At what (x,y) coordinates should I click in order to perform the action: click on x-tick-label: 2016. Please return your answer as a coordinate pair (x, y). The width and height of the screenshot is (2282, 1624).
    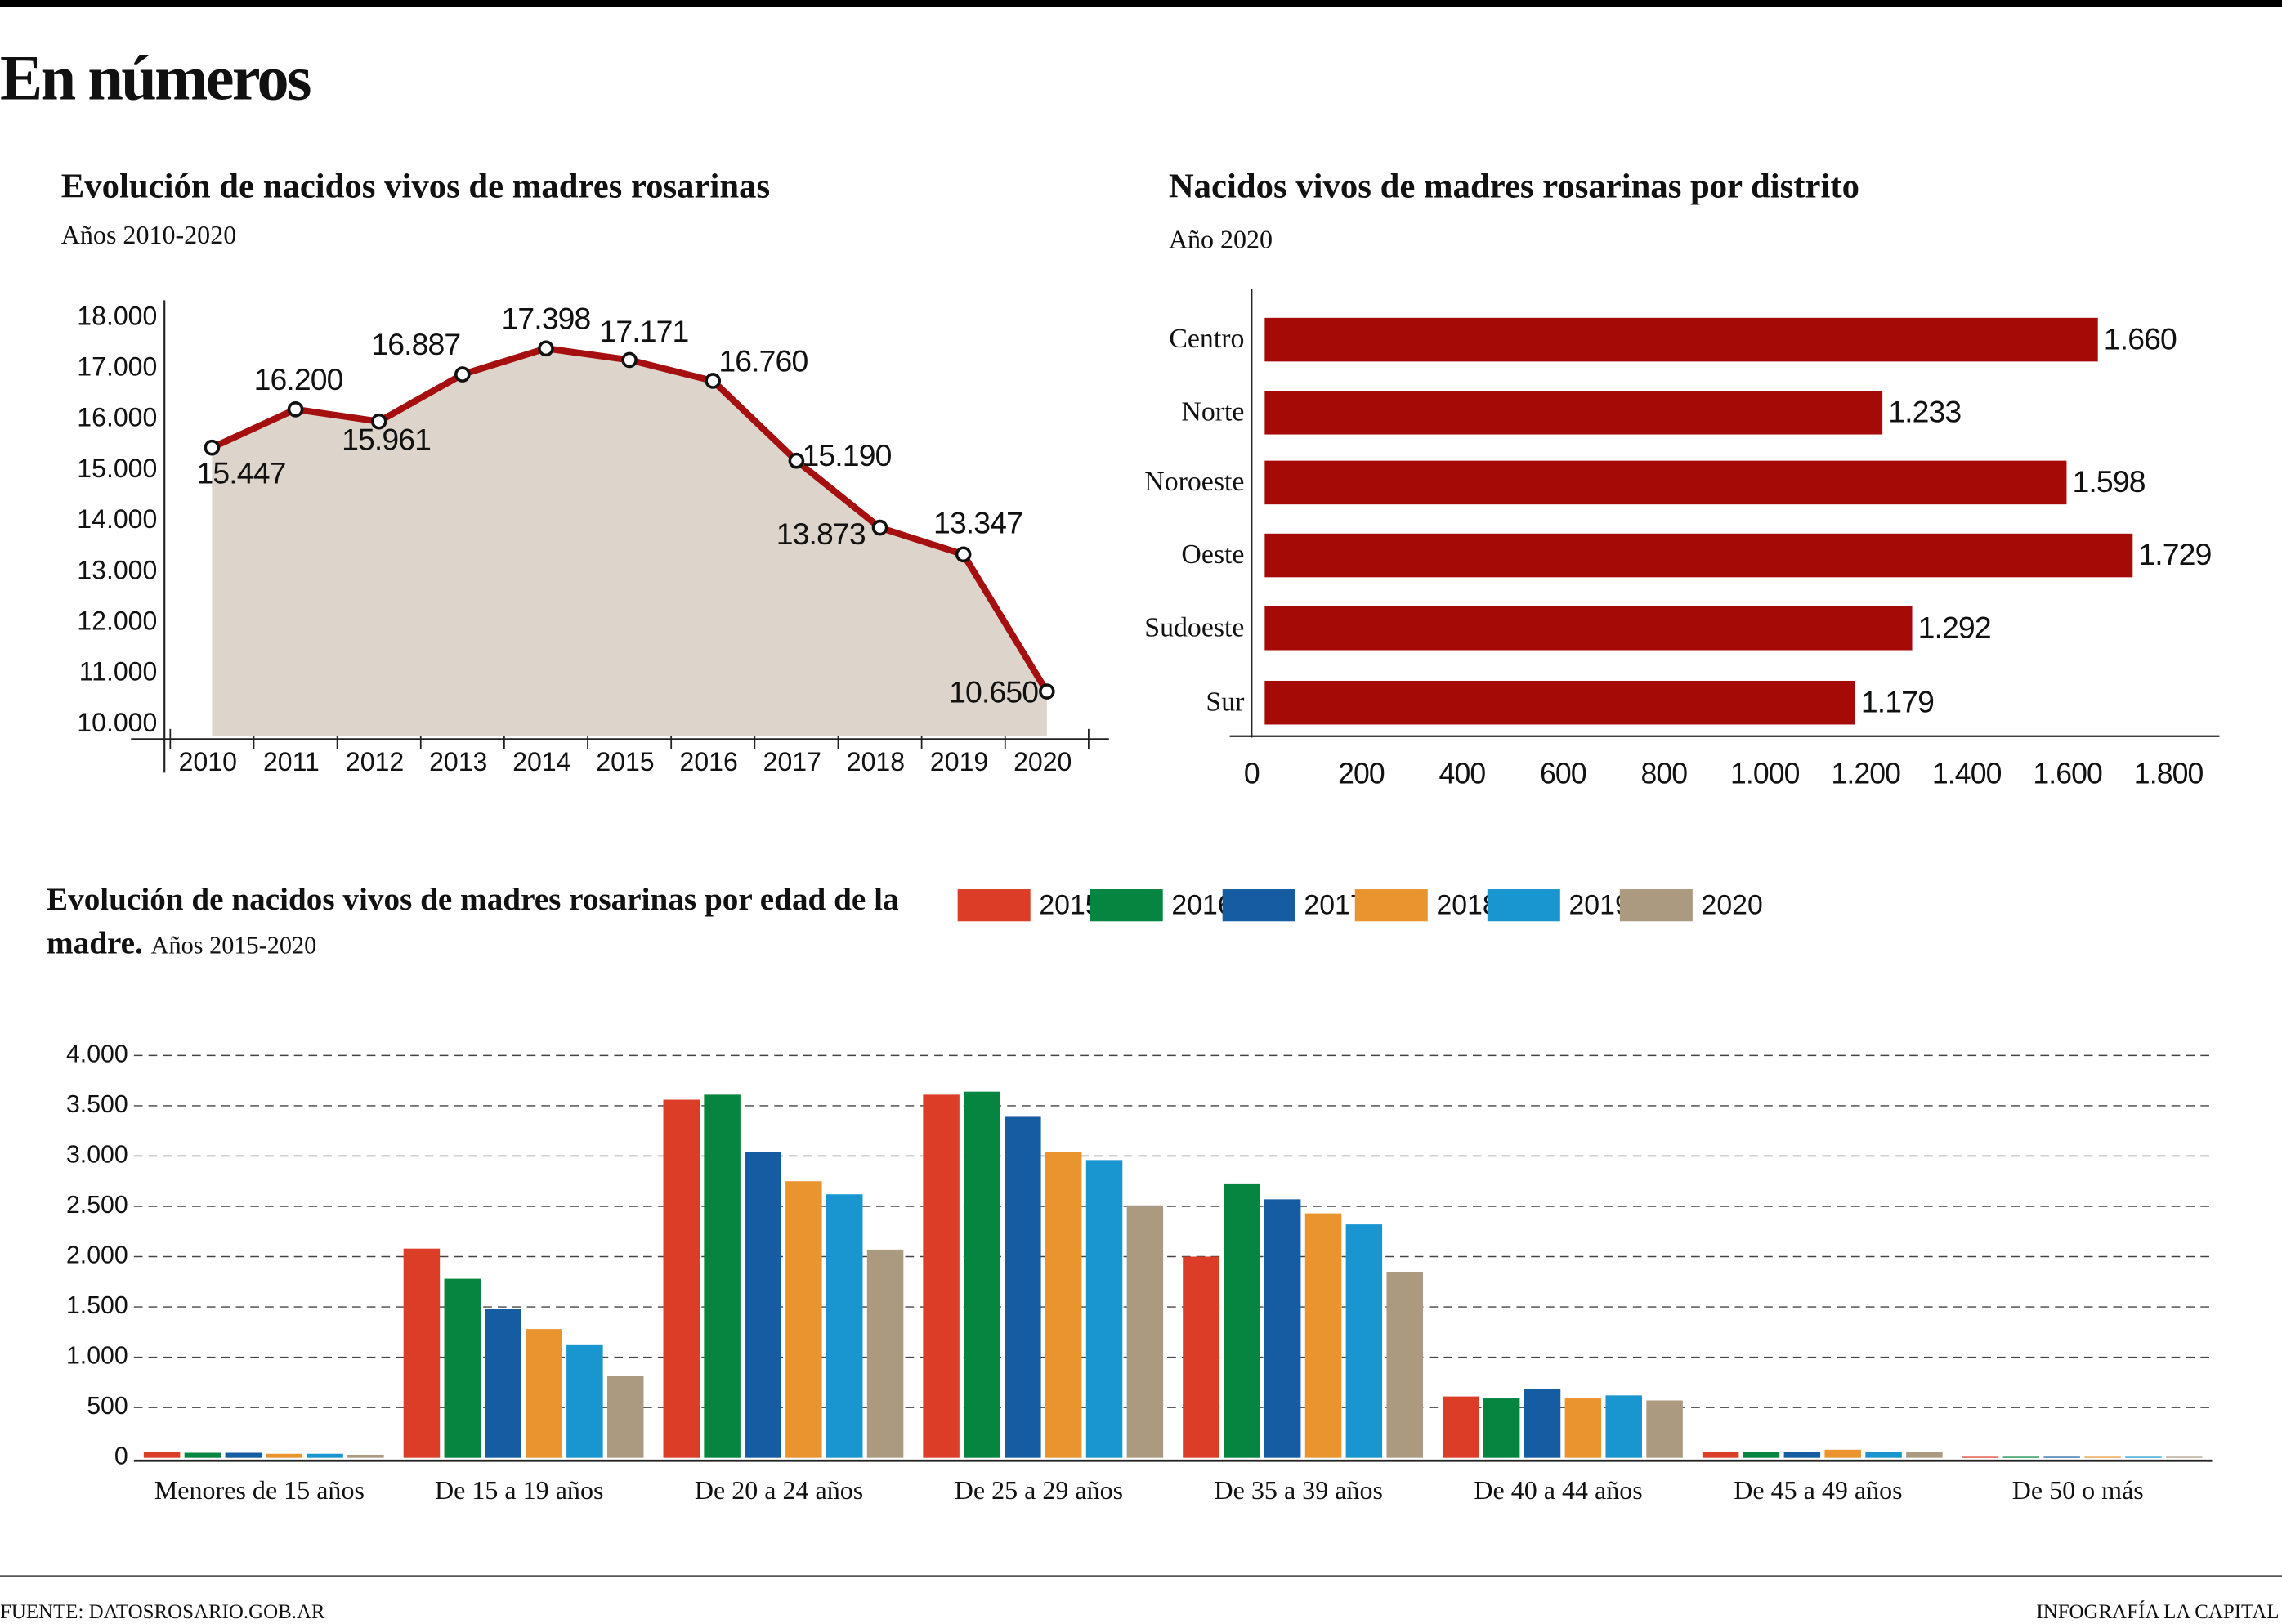
    Looking at the image, I should click on (709, 761).